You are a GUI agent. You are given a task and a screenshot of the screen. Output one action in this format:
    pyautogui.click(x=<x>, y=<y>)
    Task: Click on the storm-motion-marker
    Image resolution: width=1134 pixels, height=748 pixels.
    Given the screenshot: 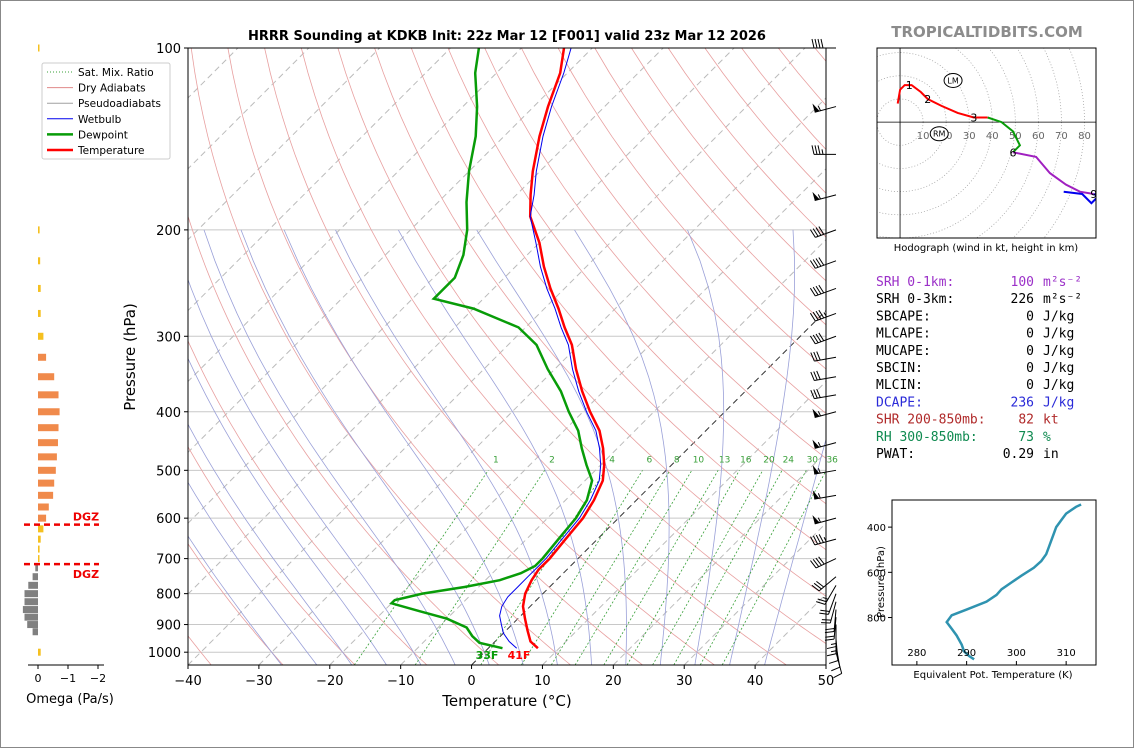 What is the action you would take?
    pyautogui.click(x=953, y=80)
    